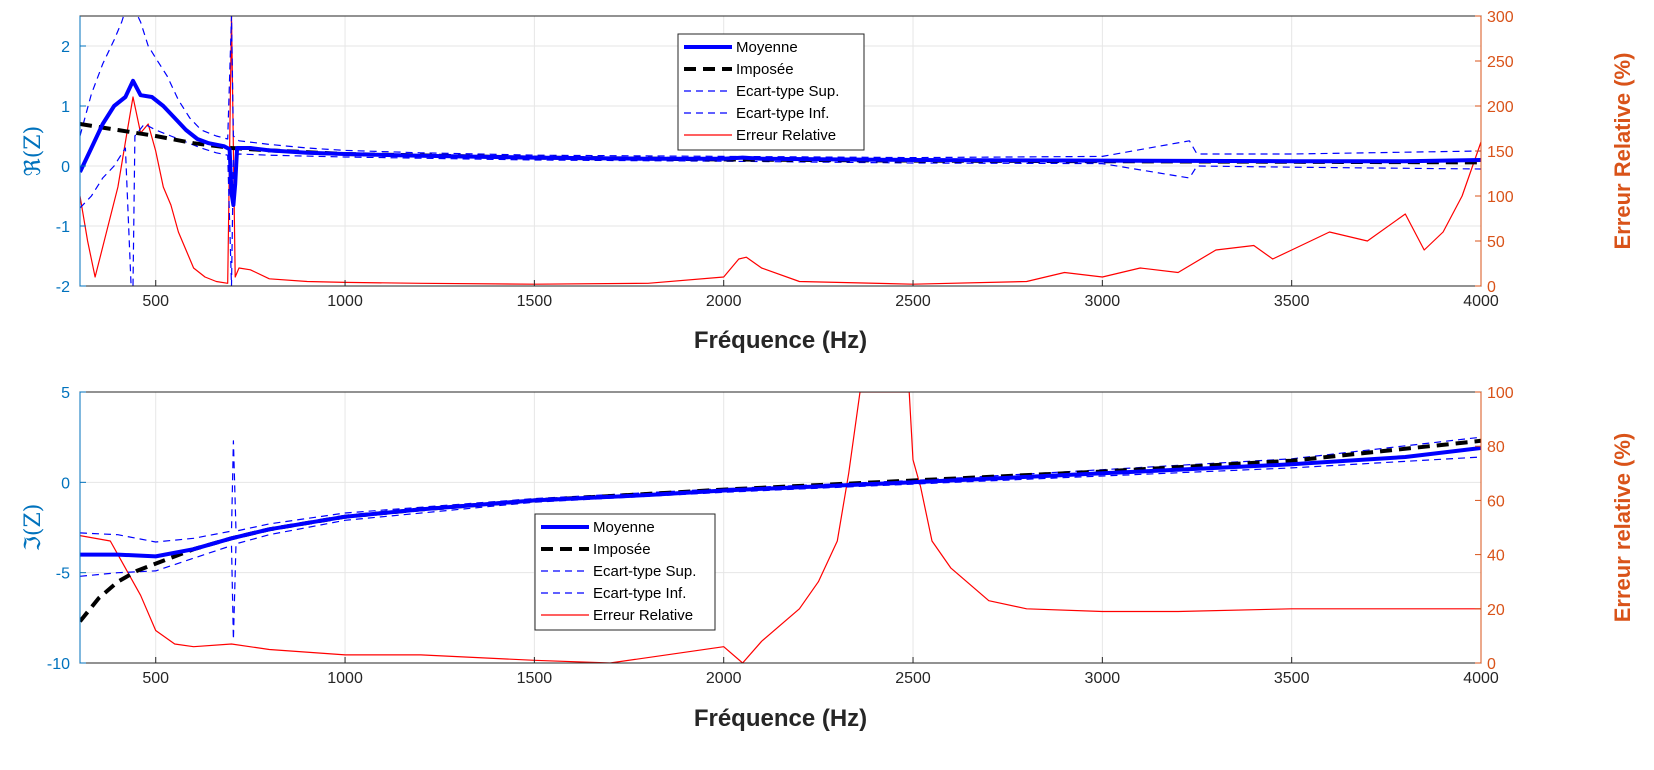 The height and width of the screenshot is (770, 1654). I want to click on y-tick-label-left: -1, so click(63, 227).